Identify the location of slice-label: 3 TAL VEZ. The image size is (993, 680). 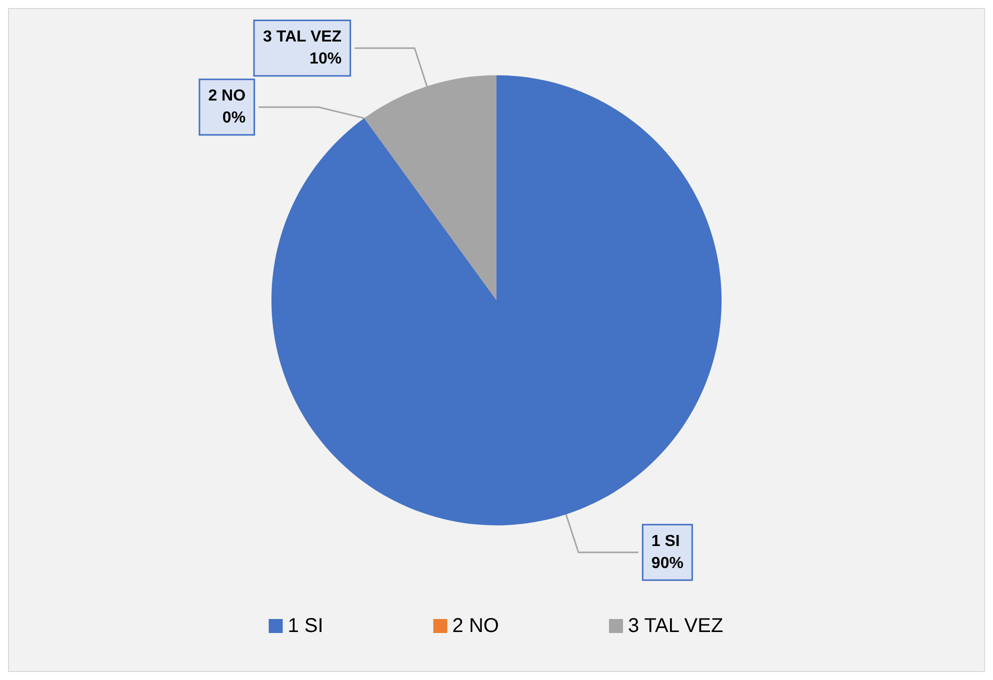
(302, 37).